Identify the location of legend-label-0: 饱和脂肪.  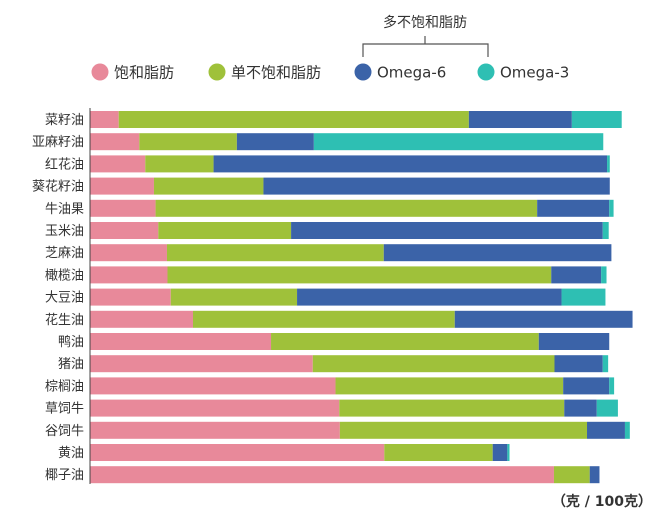
(144, 73).